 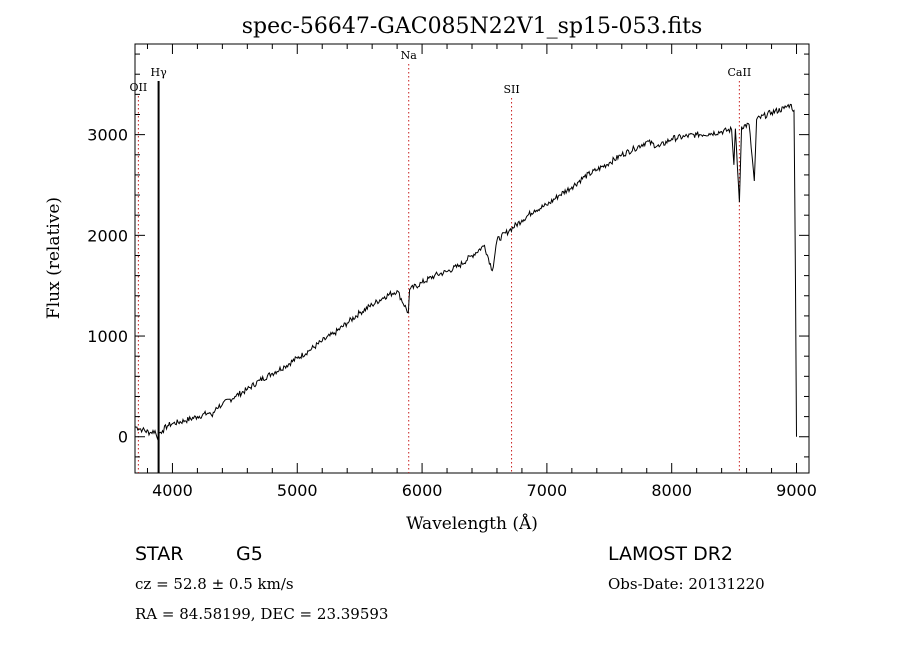 What do you see at coordinates (159, 72) in the screenshot?
I see `line-marker-label: Hγ` at bounding box center [159, 72].